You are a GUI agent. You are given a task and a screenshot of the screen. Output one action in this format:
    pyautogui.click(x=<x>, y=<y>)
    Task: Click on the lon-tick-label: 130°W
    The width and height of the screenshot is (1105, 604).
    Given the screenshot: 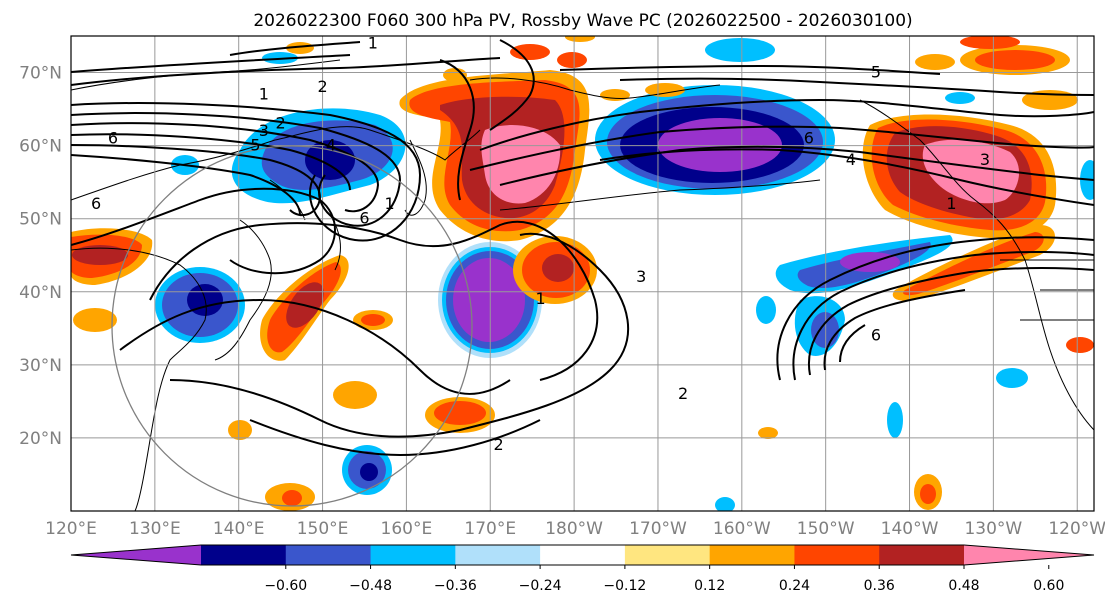 What is the action you would take?
    pyautogui.click(x=993, y=529)
    